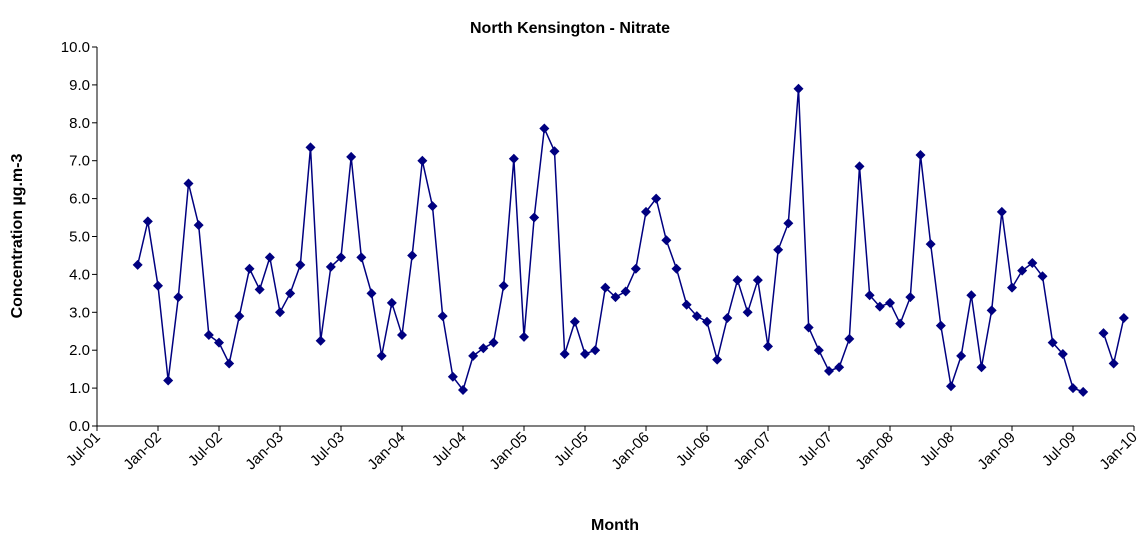 Image resolution: width=1143 pixels, height=539 pixels. Describe the element at coordinates (79, 388) in the screenshot. I see `y-tick-label: 1.0` at that location.